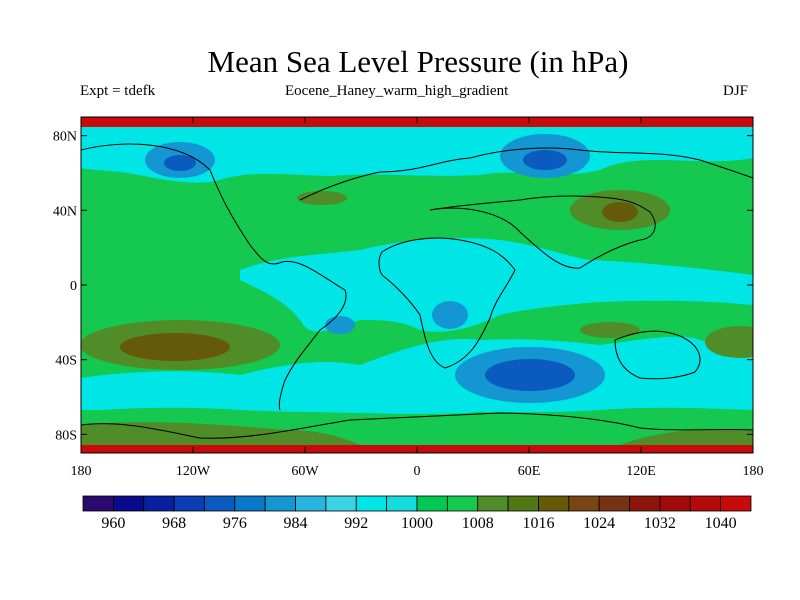  Describe the element at coordinates (450, 315) in the screenshot. I see `pressure-region-african-low` at that location.